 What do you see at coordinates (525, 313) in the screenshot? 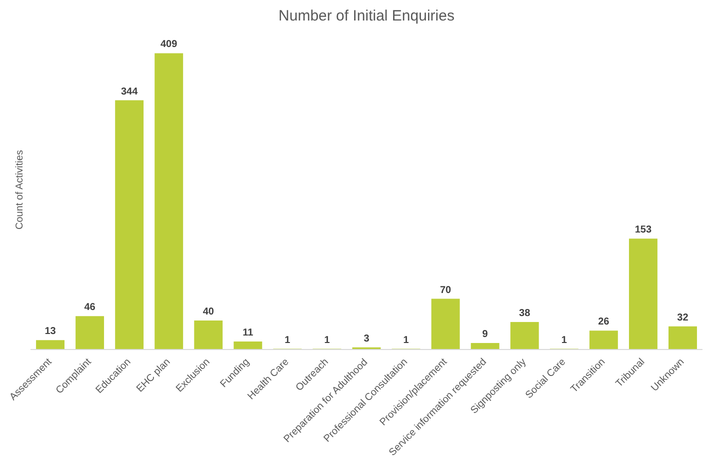
I see `data-label: 38` at bounding box center [525, 313].